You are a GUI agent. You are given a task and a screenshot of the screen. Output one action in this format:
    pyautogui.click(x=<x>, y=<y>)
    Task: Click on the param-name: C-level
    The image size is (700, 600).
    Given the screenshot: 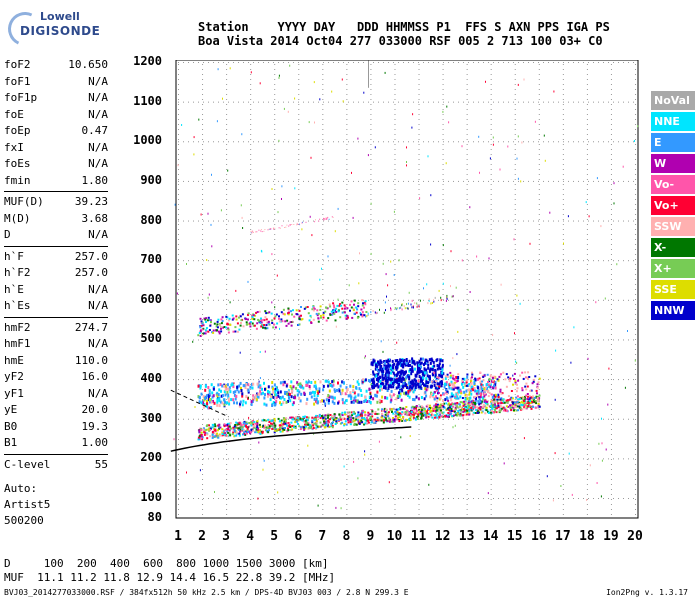 What is the action you would take?
    pyautogui.click(x=27, y=464)
    